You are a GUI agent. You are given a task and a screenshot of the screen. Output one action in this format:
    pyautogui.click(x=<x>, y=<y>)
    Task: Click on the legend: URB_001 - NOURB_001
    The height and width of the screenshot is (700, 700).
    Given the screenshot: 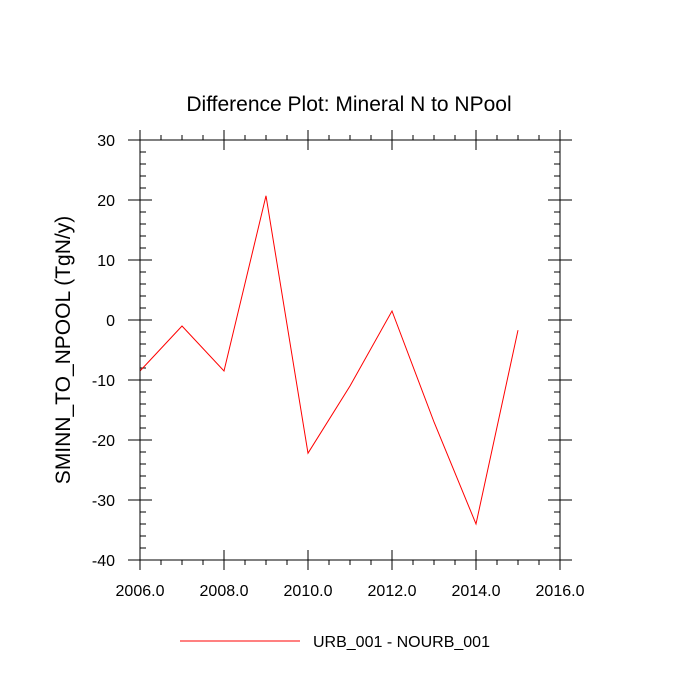 What is the action you would take?
    pyautogui.click(x=335, y=642)
    